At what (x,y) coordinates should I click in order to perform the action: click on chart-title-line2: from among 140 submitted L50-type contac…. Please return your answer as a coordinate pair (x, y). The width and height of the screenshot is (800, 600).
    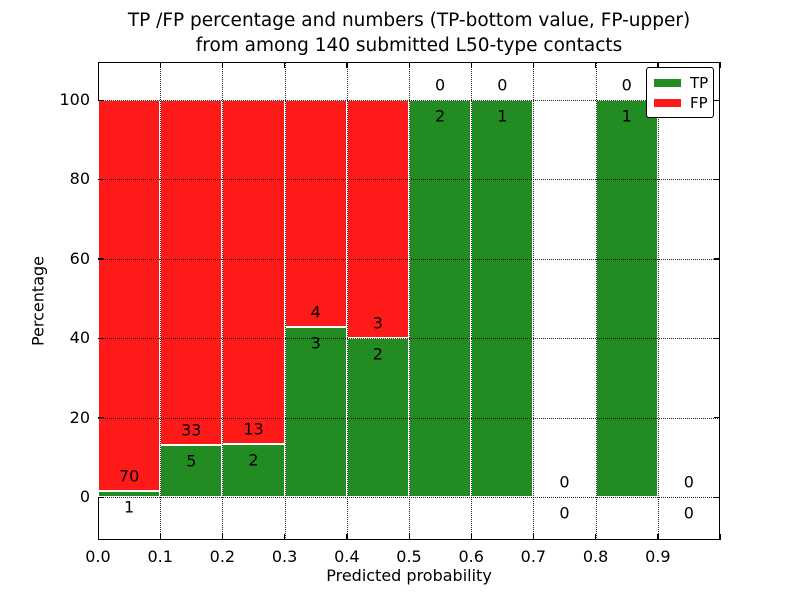
    Looking at the image, I should click on (409, 45).